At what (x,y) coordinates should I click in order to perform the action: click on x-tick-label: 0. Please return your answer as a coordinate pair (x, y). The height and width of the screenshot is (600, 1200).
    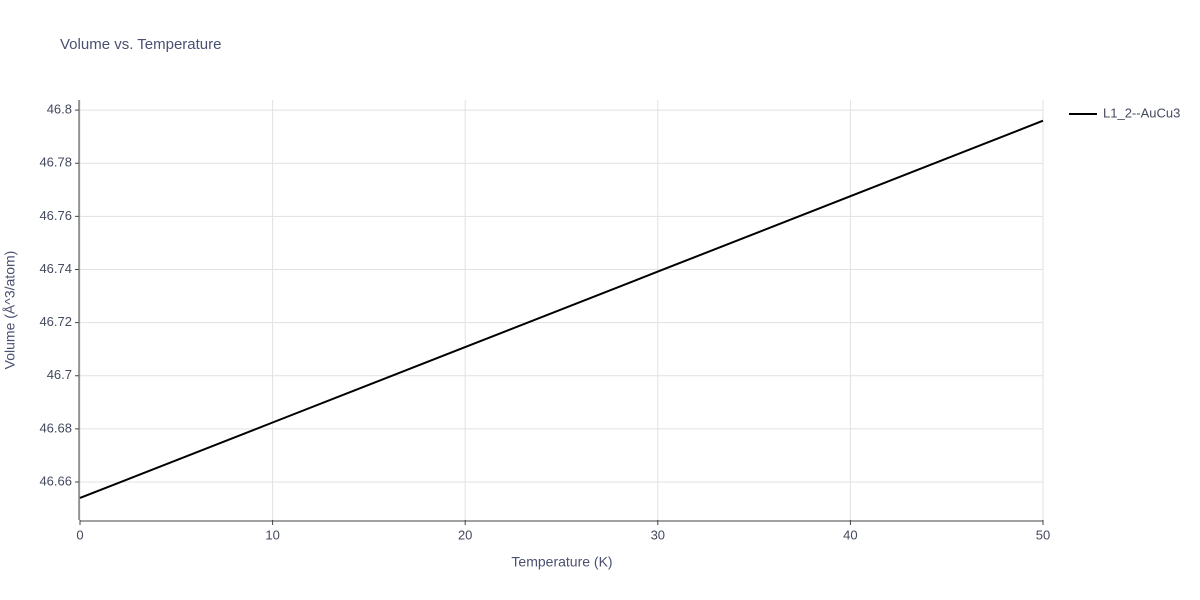
    Looking at the image, I should click on (79, 534).